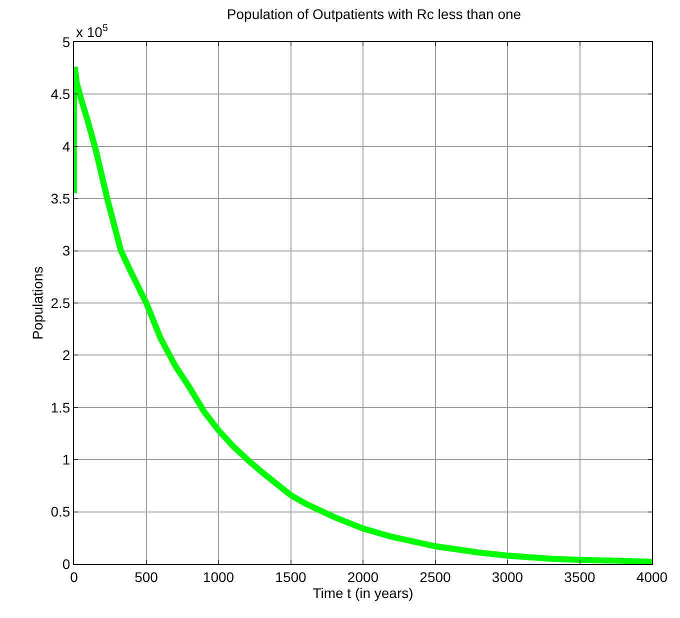 The image size is (680, 618). I want to click on y-tick-label: 1.5, so click(60, 407).